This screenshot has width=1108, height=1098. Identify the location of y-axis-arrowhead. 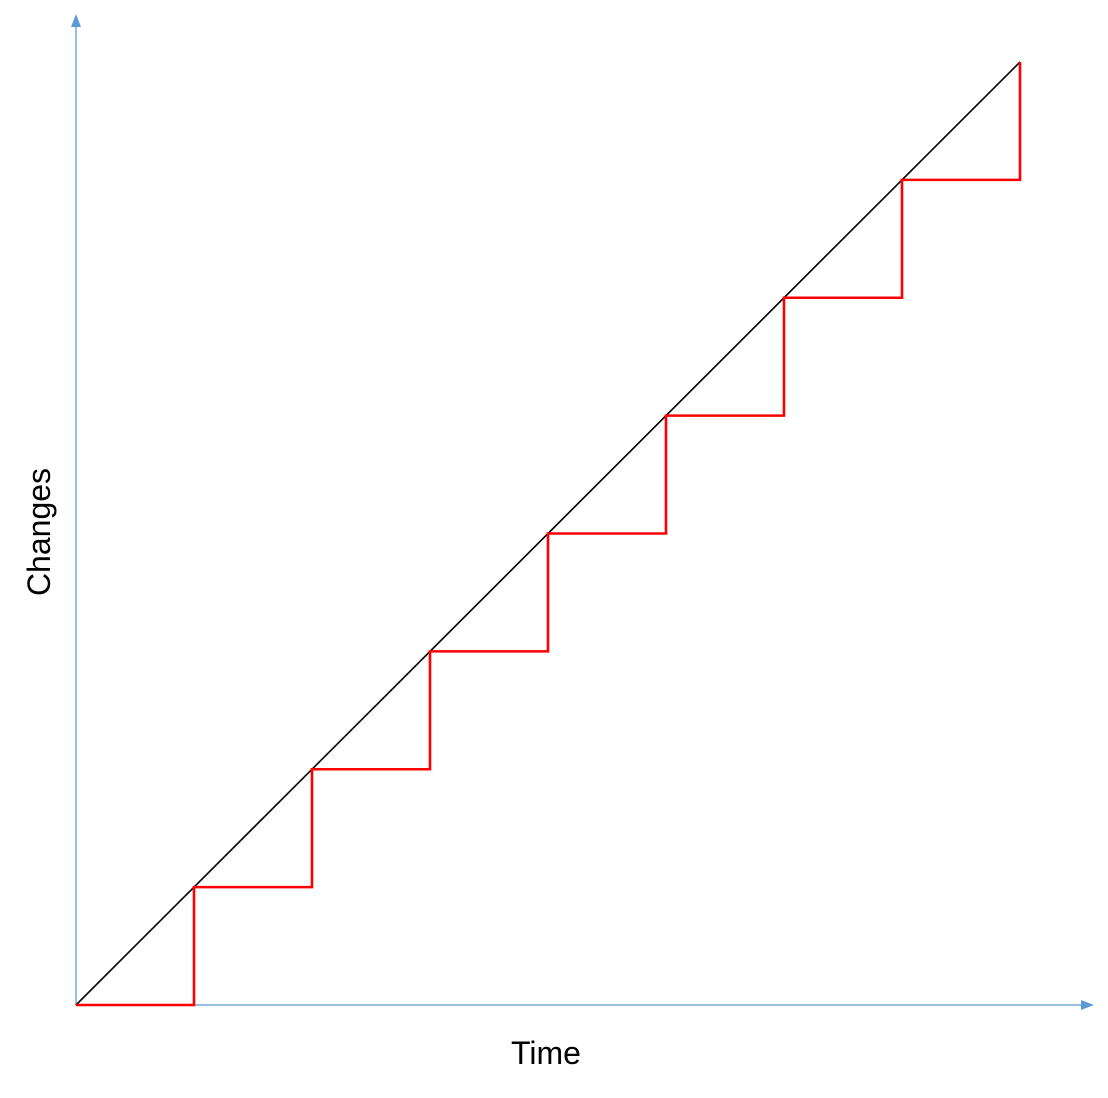
(76, 20).